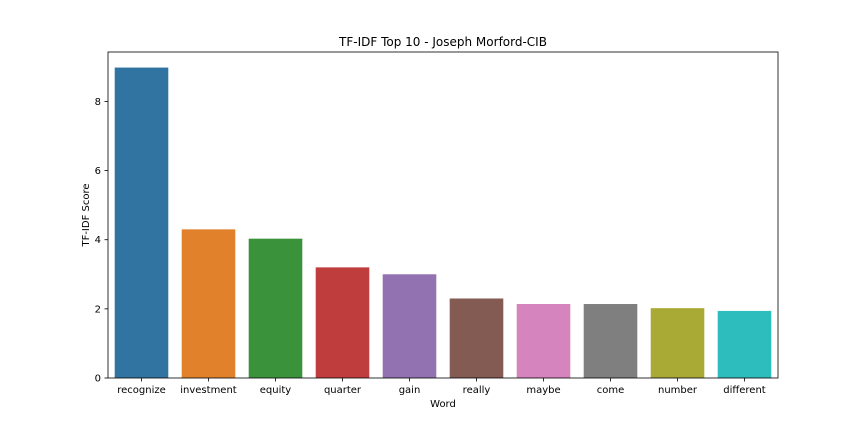 The height and width of the screenshot is (432, 864). Describe the element at coordinates (610, 341) in the screenshot. I see `bar-come` at that location.